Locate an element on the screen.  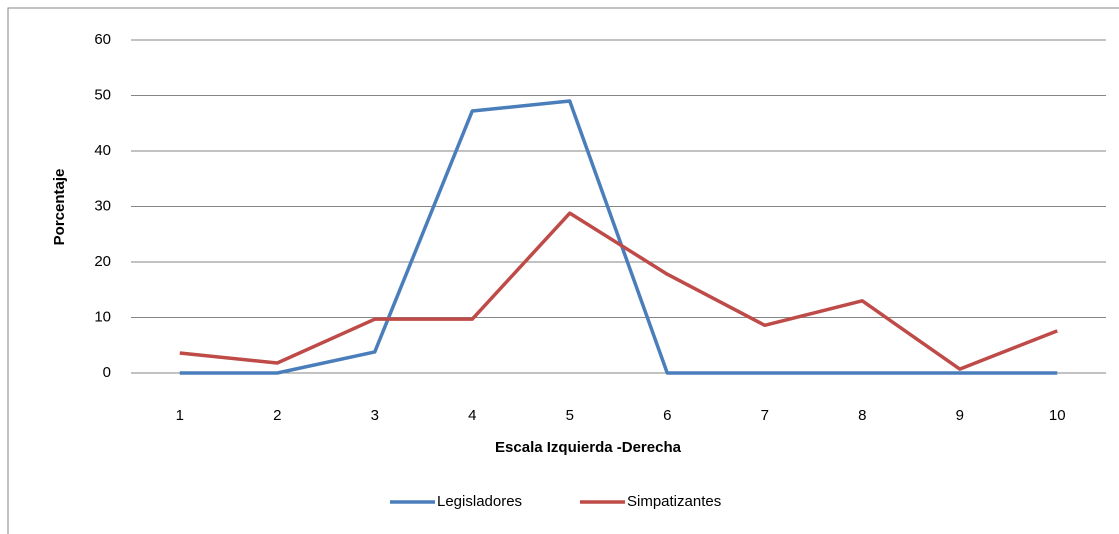
y-tick-label: 10 is located at coordinates (102, 316).